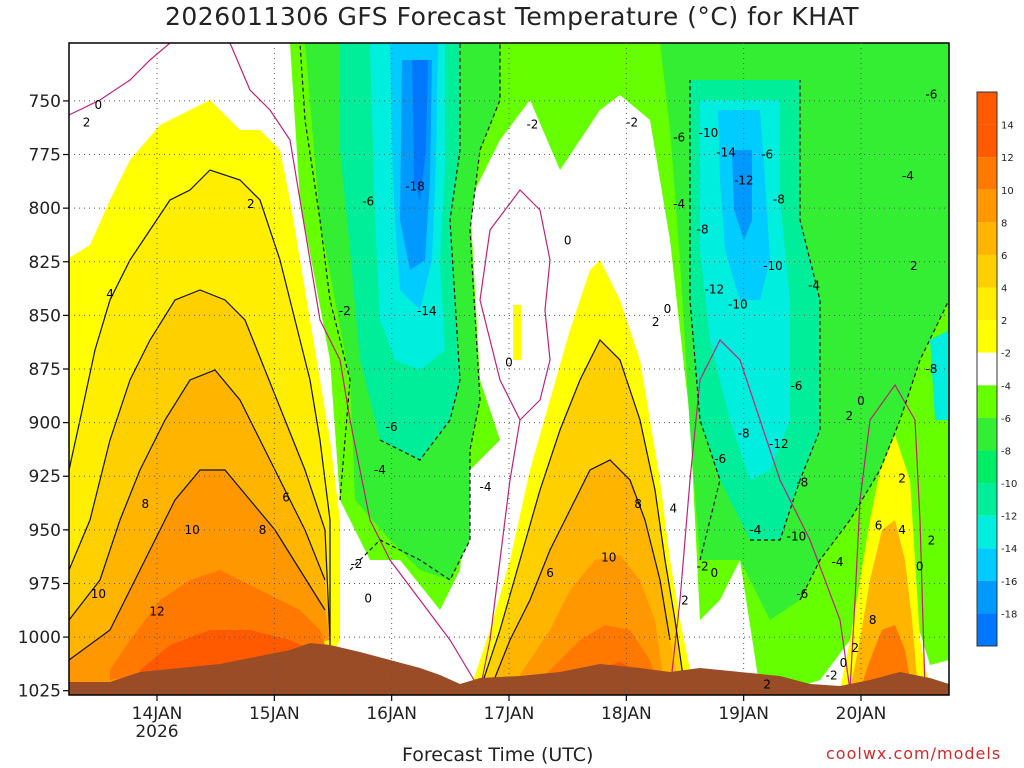 The width and height of the screenshot is (1024, 768). What do you see at coordinates (45, 209) in the screenshot?
I see `y-tick-label: 800` at bounding box center [45, 209].